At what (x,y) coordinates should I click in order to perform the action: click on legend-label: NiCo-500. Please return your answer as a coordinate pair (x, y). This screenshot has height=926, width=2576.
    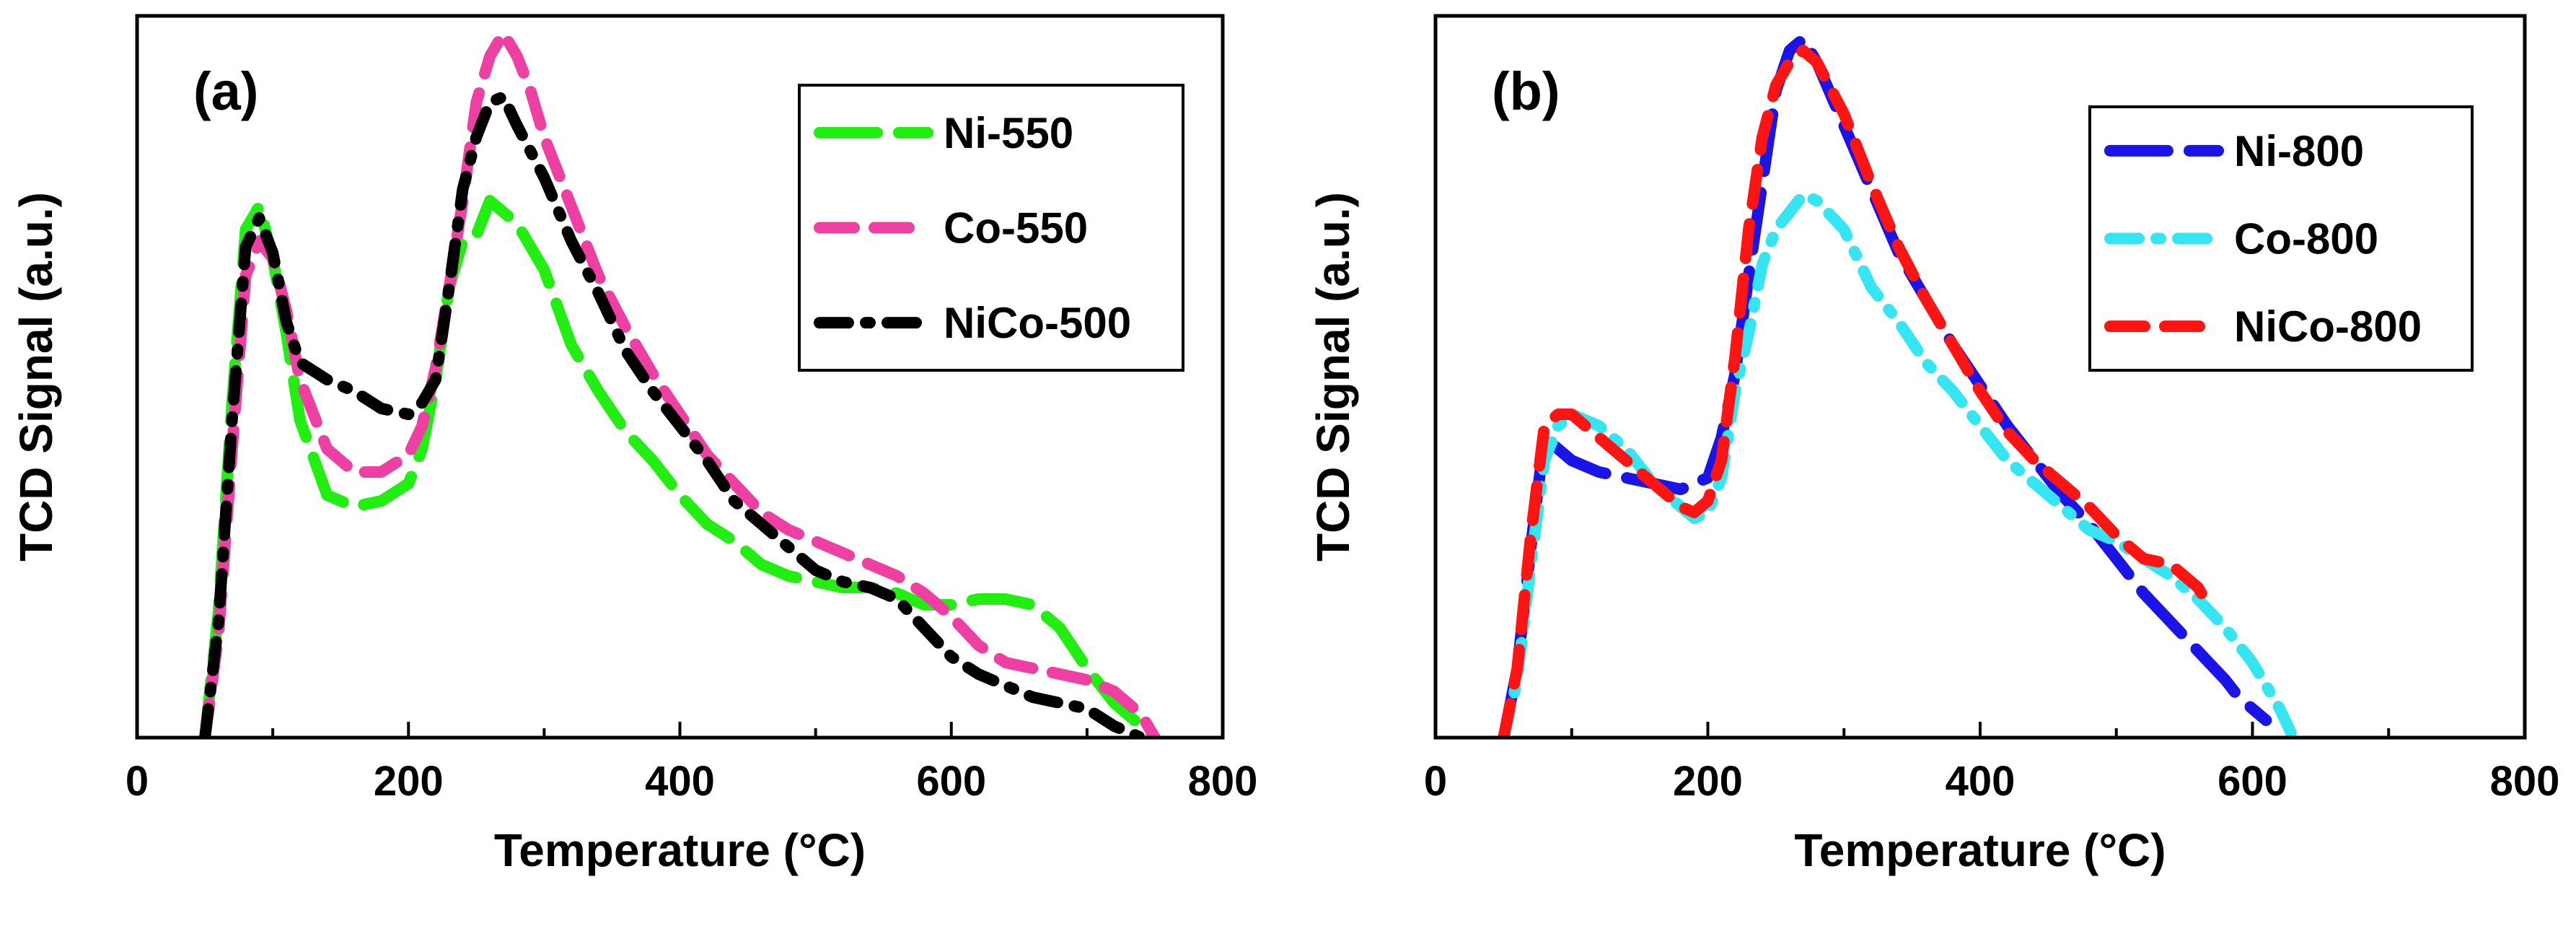
    Looking at the image, I should click on (1037, 323).